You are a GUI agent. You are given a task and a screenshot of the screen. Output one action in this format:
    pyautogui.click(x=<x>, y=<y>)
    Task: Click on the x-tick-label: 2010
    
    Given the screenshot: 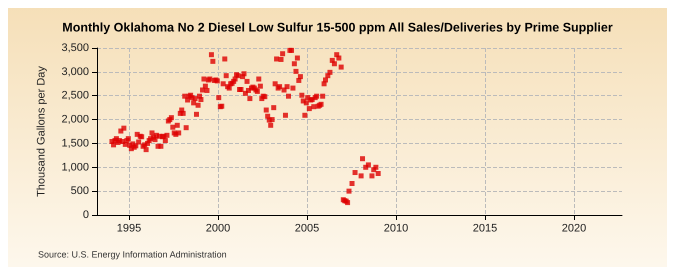 What is the action you would take?
    pyautogui.click(x=396, y=228)
    